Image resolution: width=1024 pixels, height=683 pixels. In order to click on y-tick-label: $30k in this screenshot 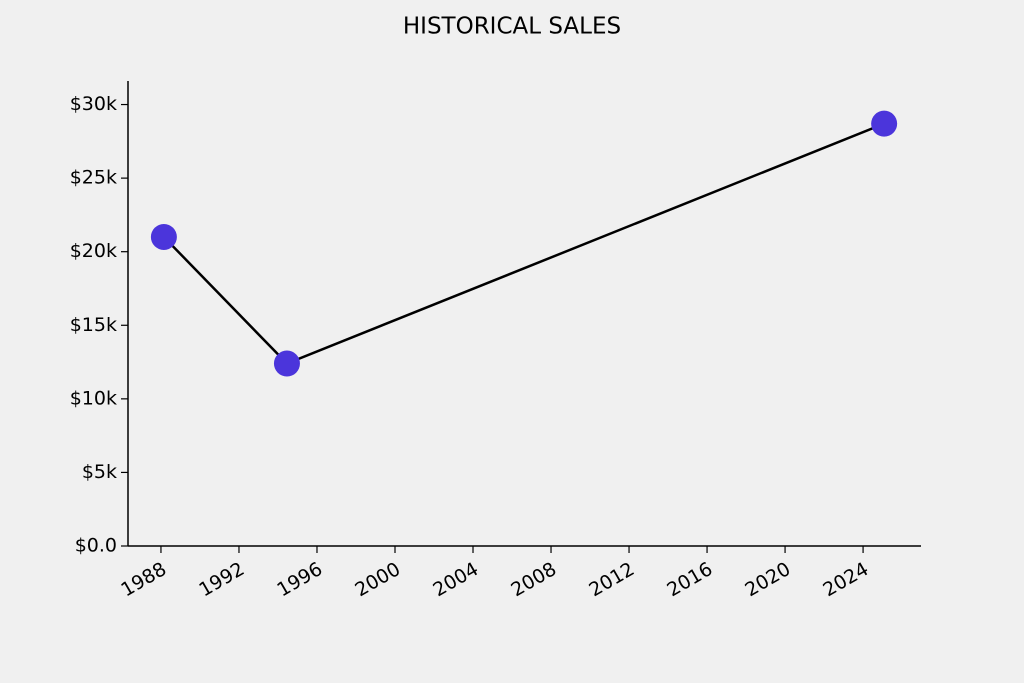, I will do `click(93, 104)`.